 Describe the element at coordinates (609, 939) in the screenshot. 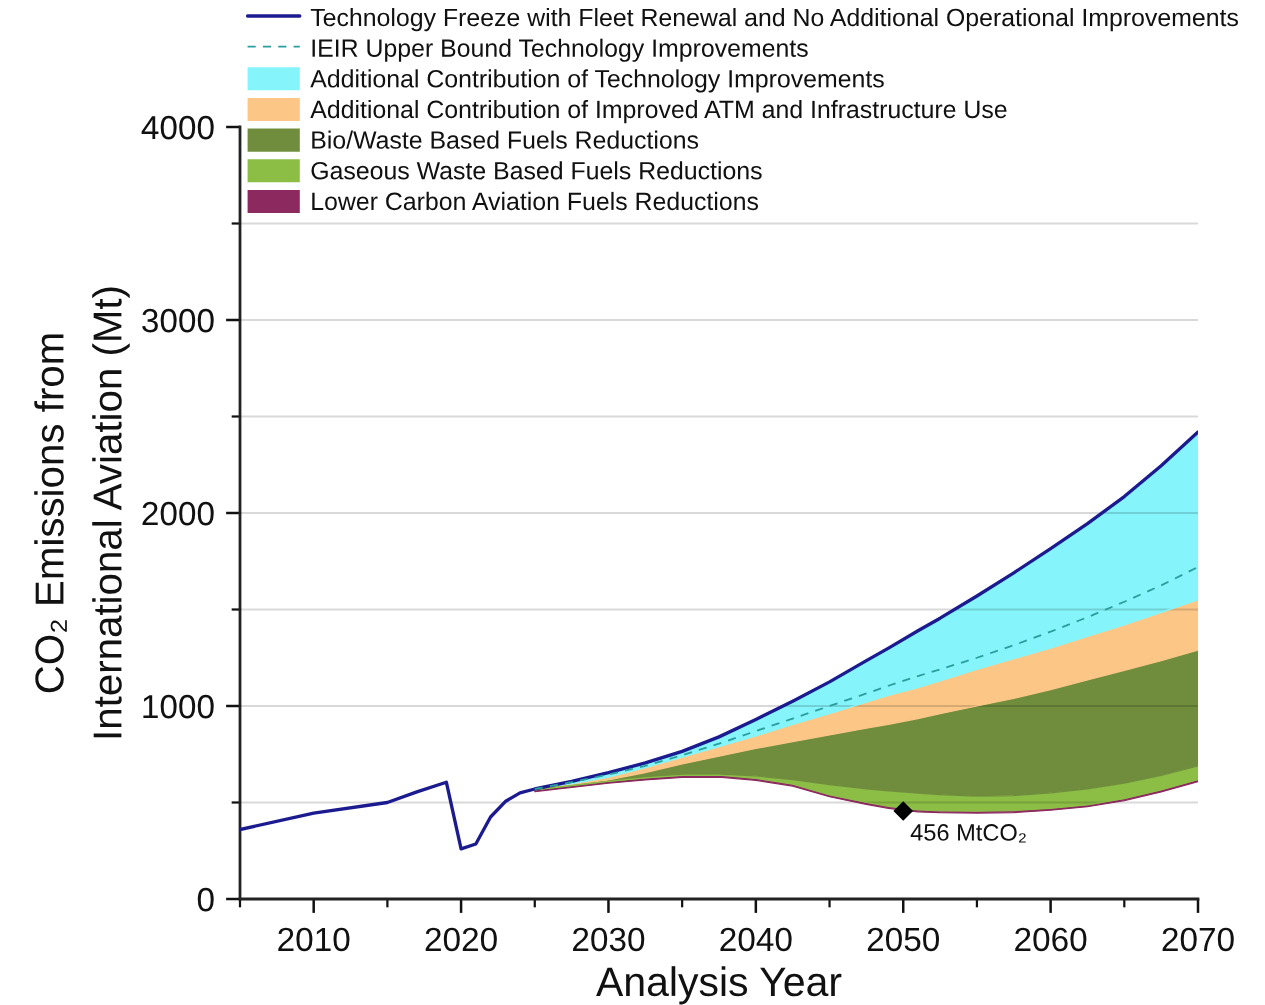

I see `x-tick-label: 2030` at that location.